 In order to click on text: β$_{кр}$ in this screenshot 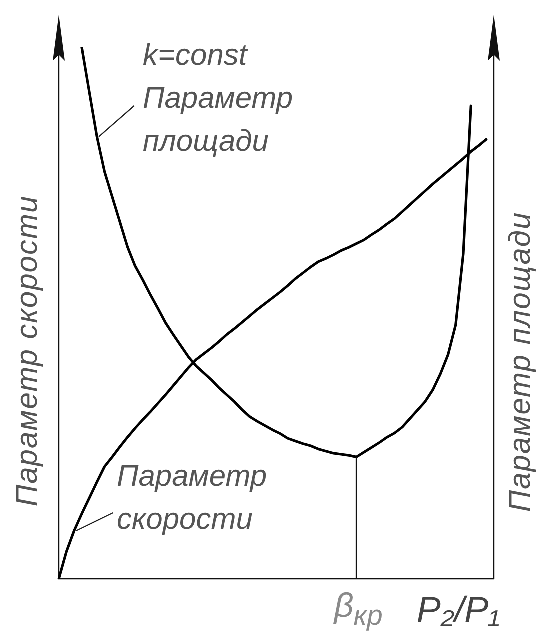, I will do `click(358, 609)`.